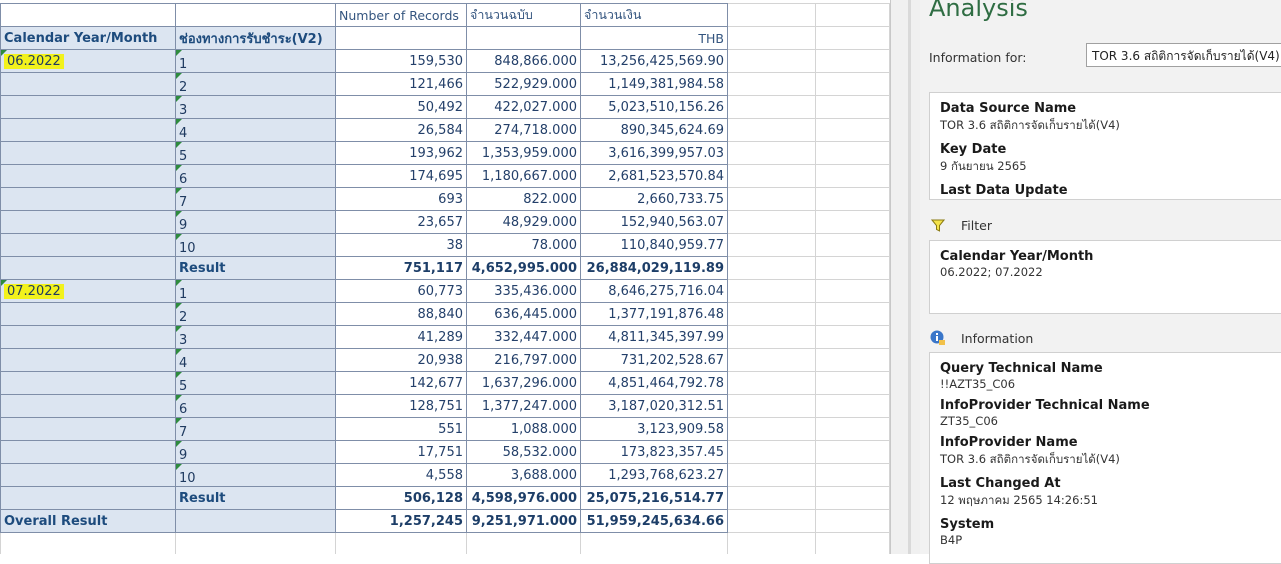  Describe the element at coordinates (255, 176) in the screenshot. I see `channel-cell: 6` at that location.